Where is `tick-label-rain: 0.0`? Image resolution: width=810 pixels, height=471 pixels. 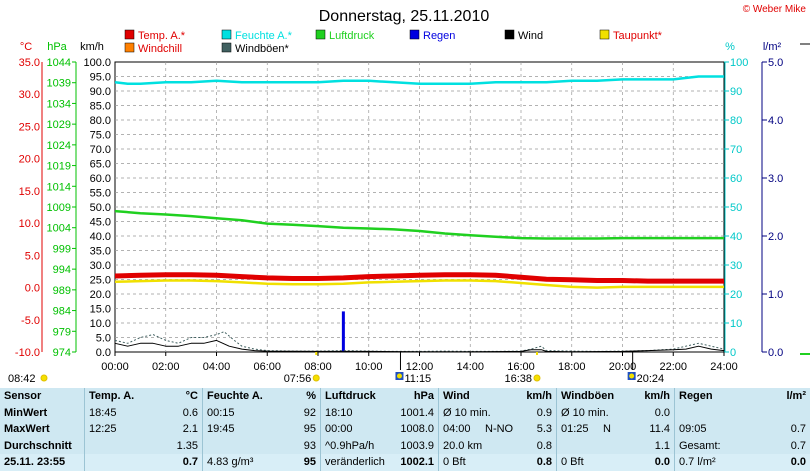 tick-label-rain: 0.0 is located at coordinates (775, 353).